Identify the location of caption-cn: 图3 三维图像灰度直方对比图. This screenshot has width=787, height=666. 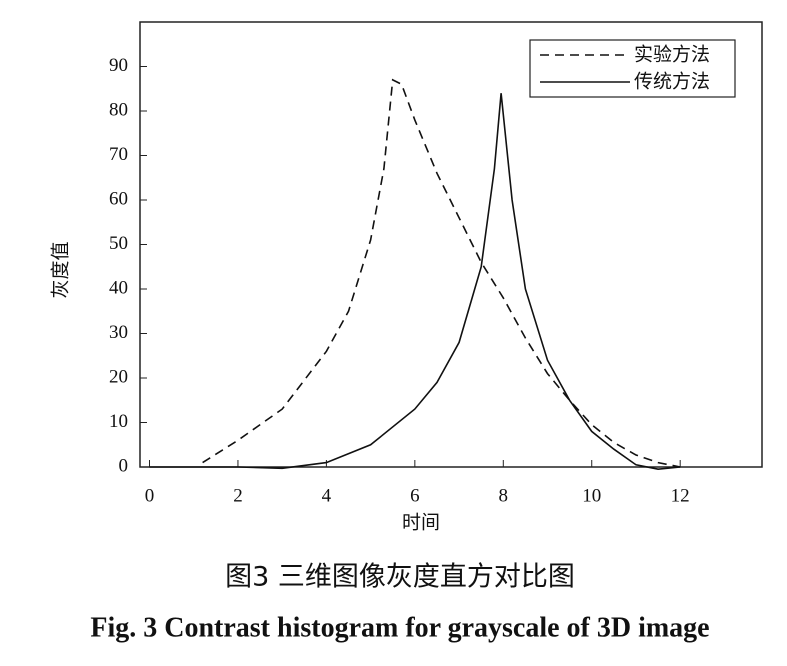
(400, 577).